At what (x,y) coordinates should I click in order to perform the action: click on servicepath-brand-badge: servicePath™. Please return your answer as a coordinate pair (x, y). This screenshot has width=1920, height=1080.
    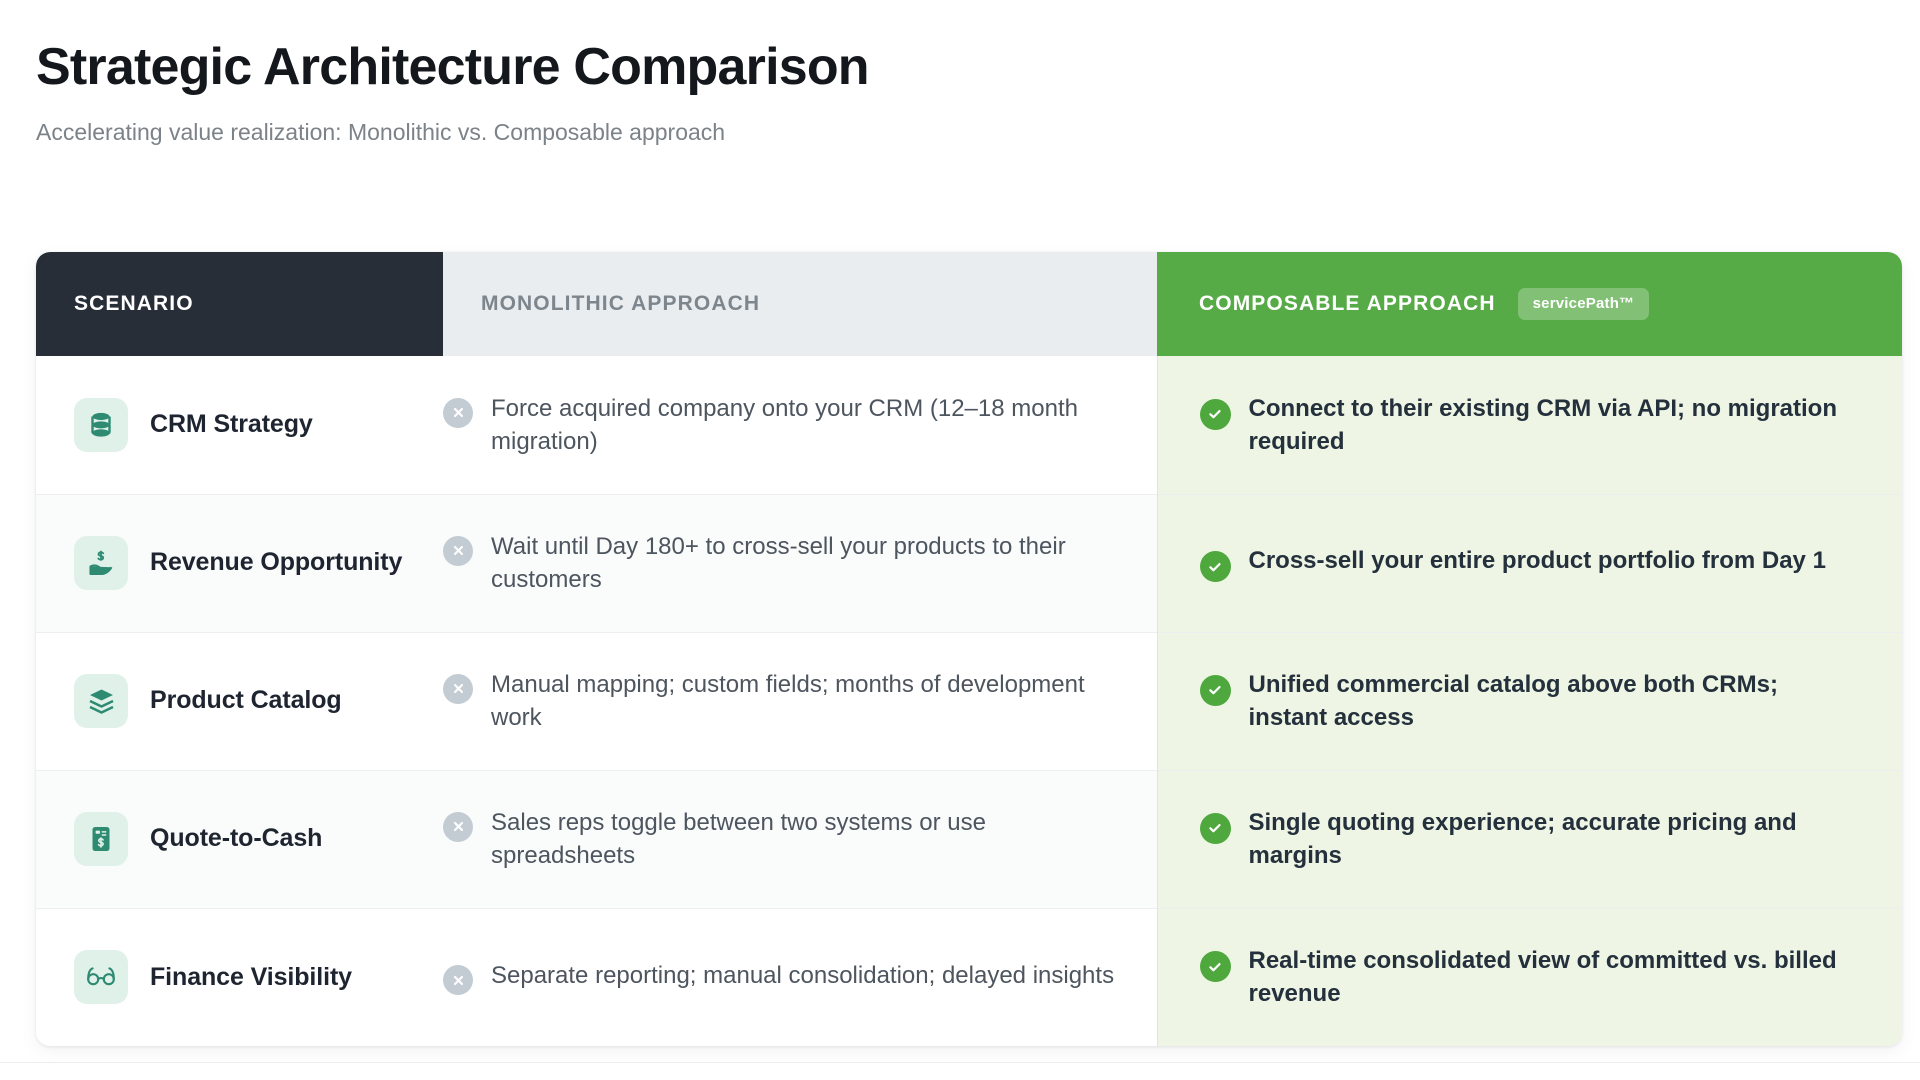
    Looking at the image, I should click on (1583, 304).